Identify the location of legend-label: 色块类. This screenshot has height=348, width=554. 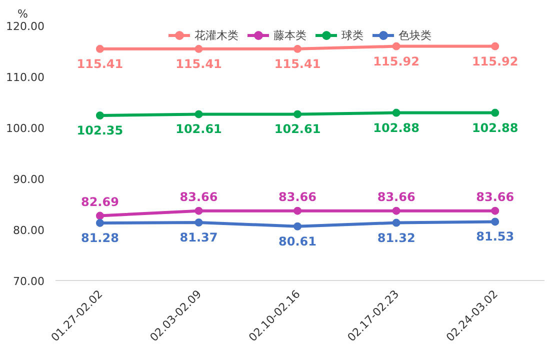
(415, 35).